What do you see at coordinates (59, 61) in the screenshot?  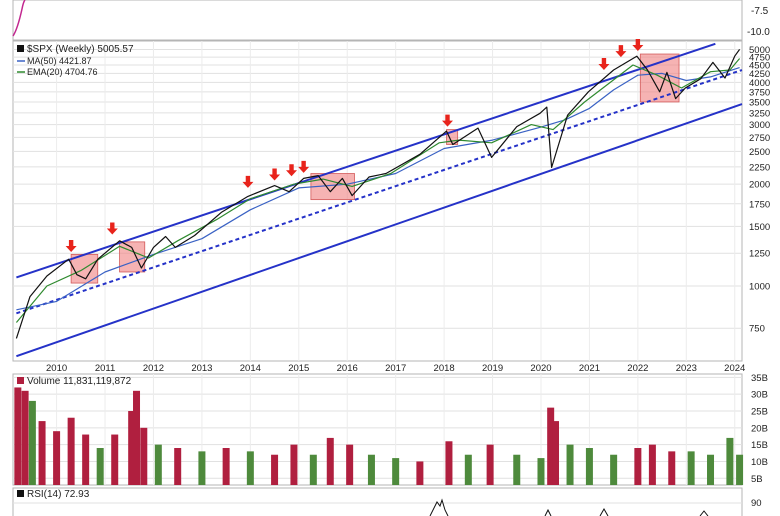 I see `legend-ma: MA(50) 4421.87` at bounding box center [59, 61].